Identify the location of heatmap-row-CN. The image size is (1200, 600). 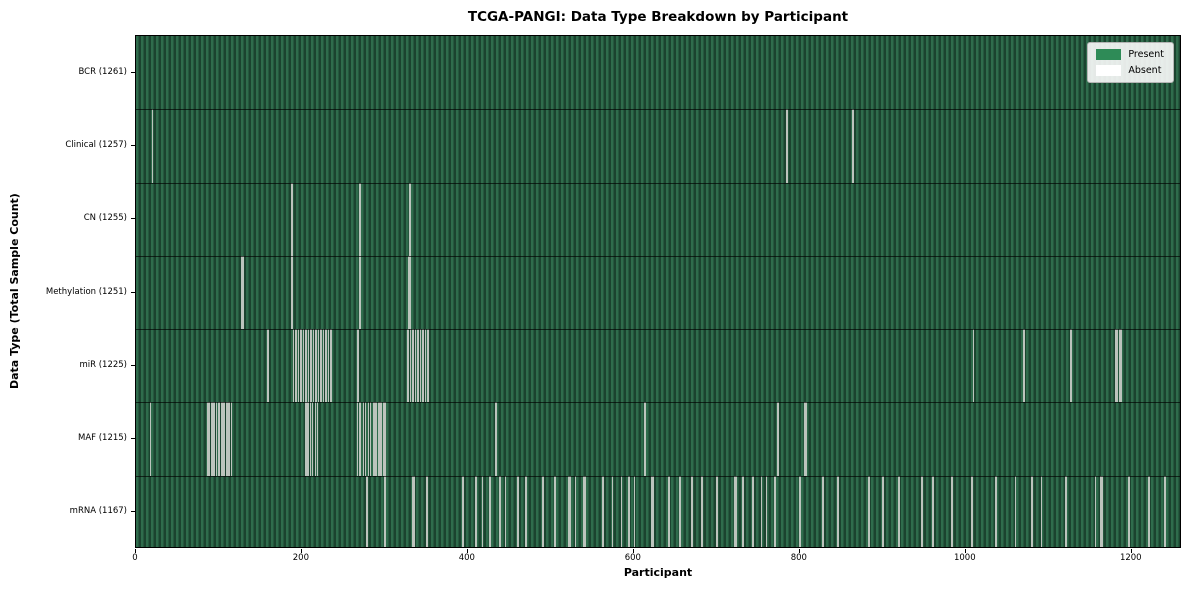
(657, 219).